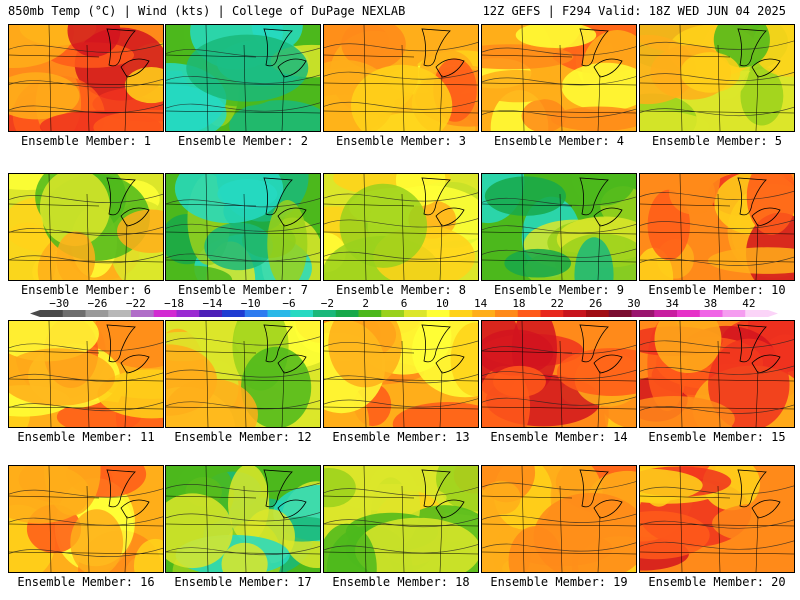 The height and width of the screenshot is (600, 800). Describe the element at coordinates (86, 437) in the screenshot. I see `ensemble-member-label: Ensemble Member: 11` at that location.